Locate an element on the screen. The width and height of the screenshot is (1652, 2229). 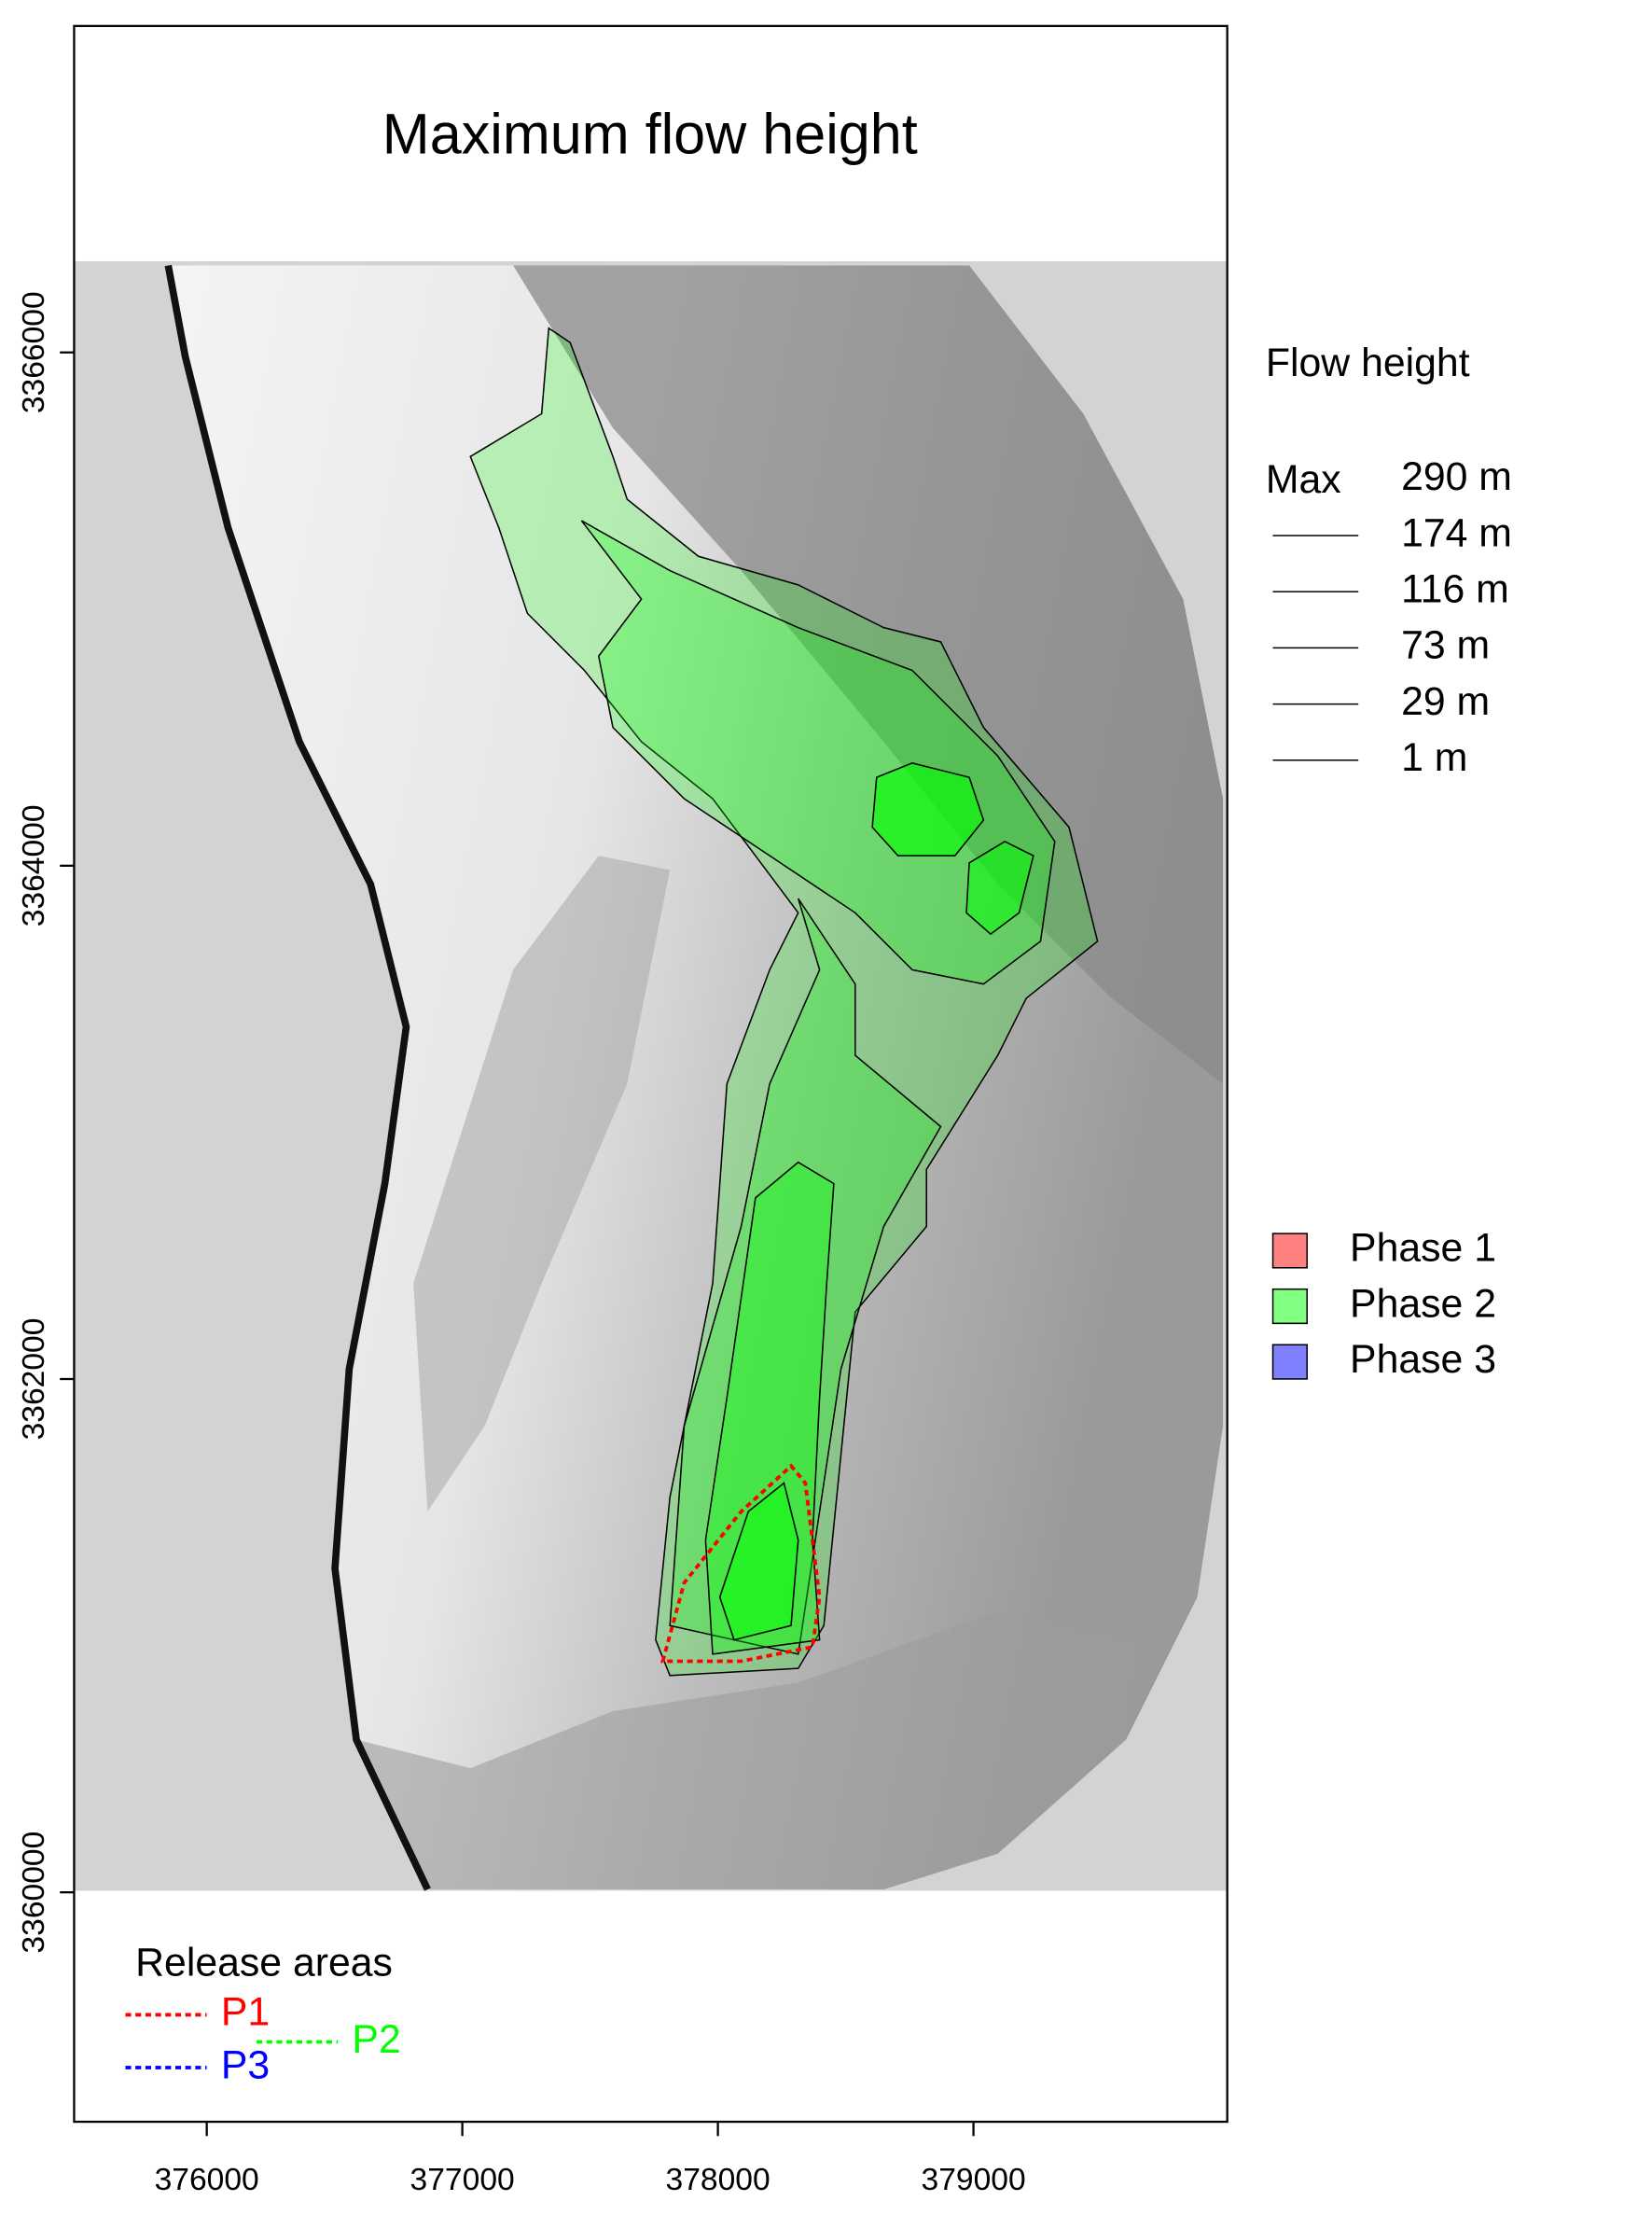
legend-label: Phase 1 is located at coordinates (1423, 1248).